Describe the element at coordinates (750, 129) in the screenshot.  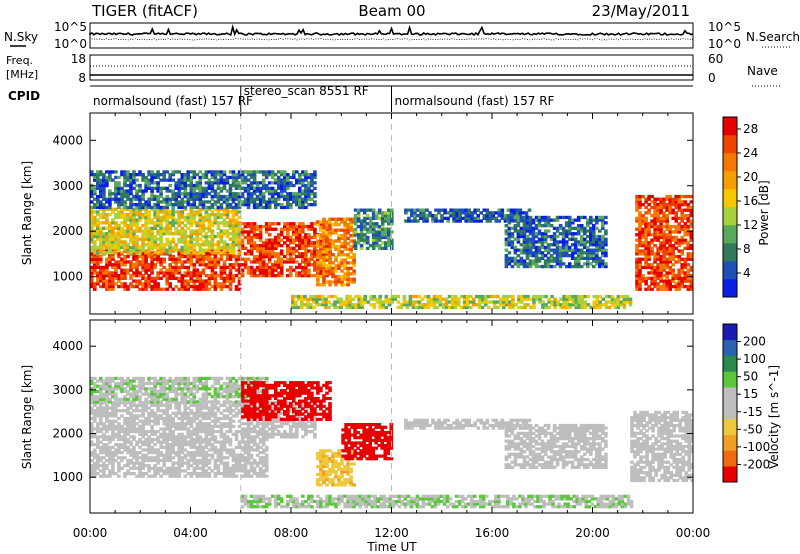
I see `colorbar-tick-label: 28` at that location.